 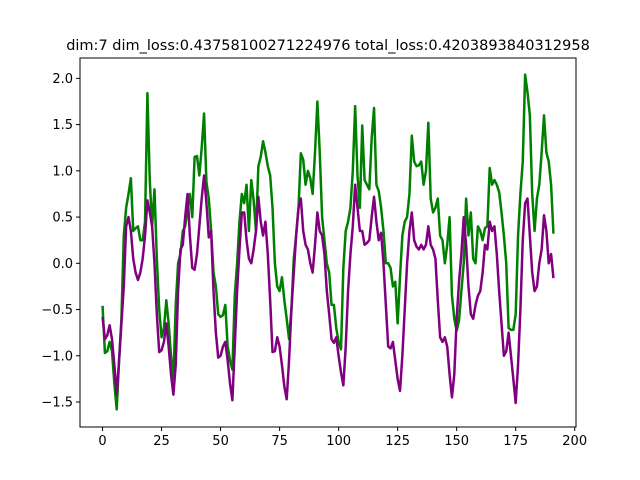 I want to click on y-tick-label: 0.5, so click(x=62, y=218).